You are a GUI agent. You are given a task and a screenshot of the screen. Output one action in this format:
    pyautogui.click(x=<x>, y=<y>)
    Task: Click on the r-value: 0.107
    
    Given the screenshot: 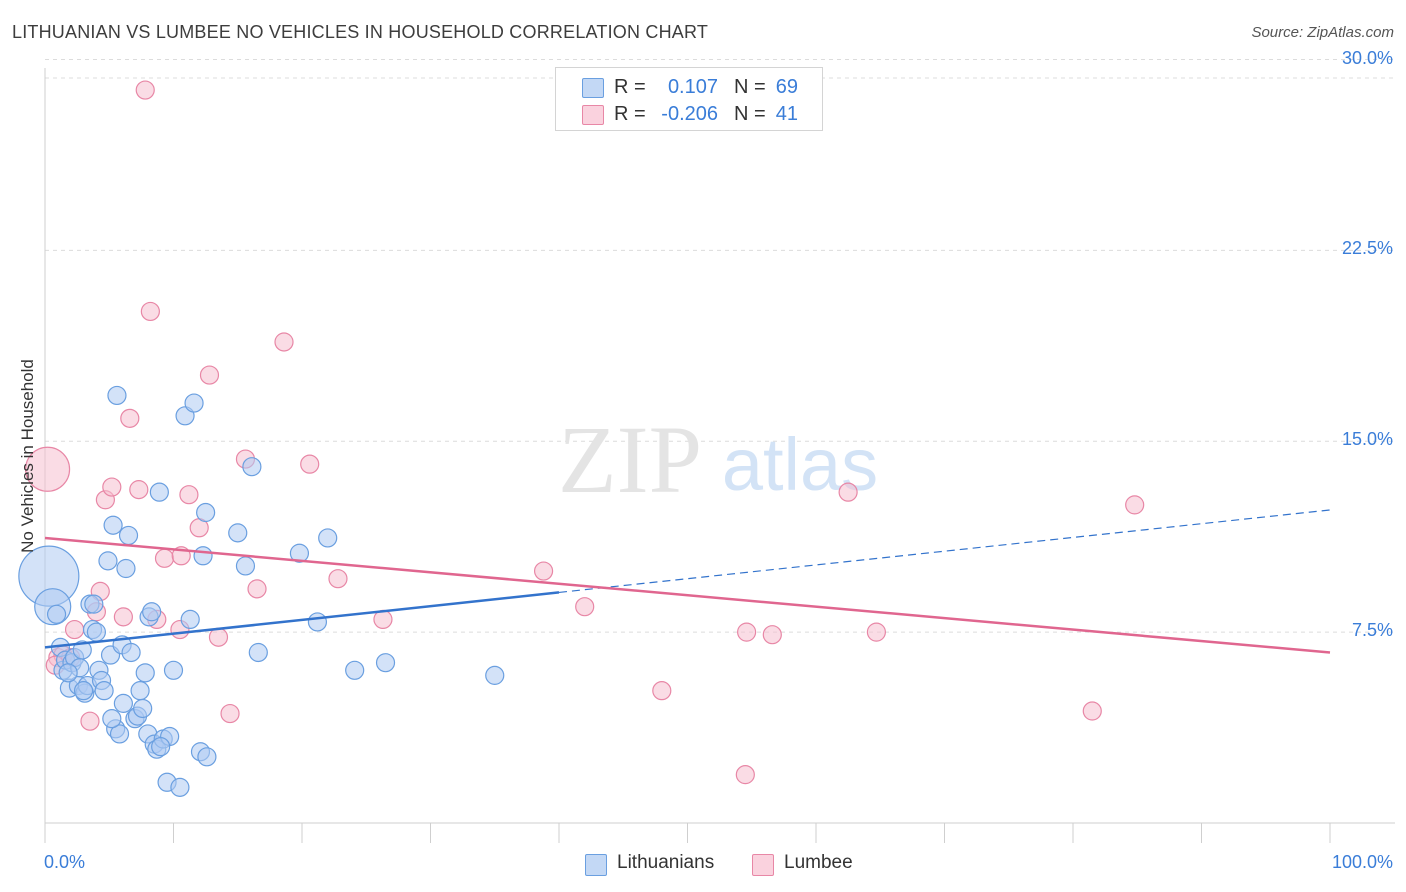 What is the action you would take?
    pyautogui.click(x=692, y=87)
    